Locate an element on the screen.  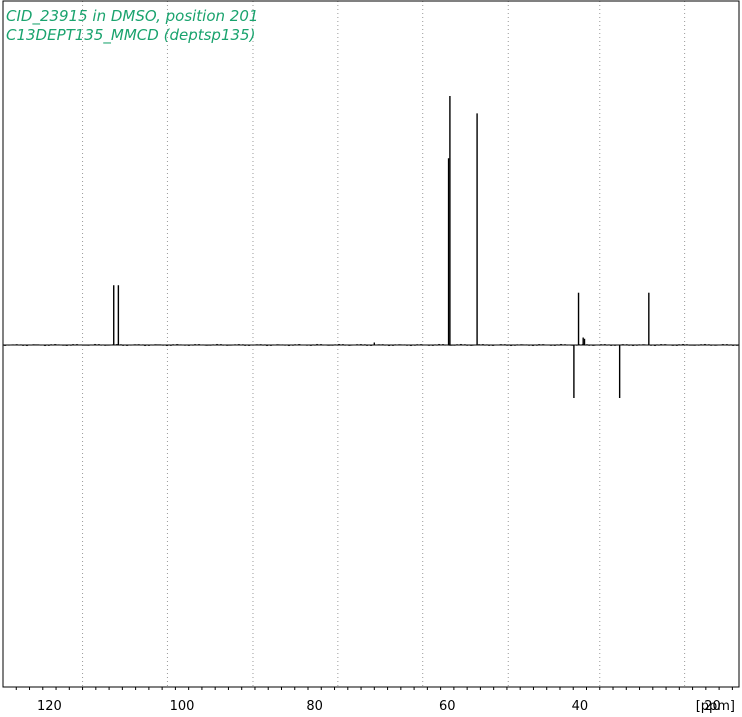
x-axis-unit-label: [ppm] is located at coordinates (715, 706).